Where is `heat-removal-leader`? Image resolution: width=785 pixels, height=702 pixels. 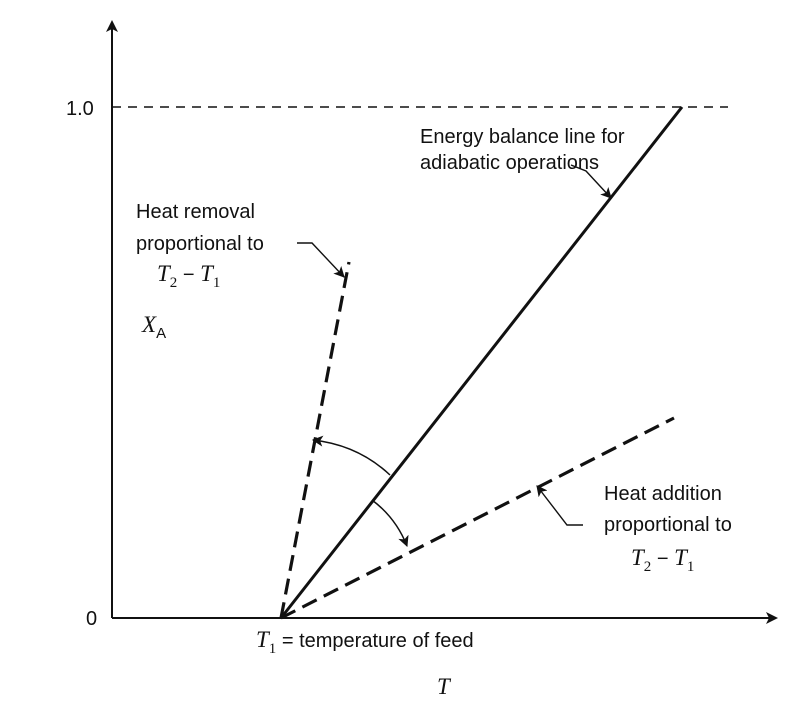 heat-removal-leader is located at coordinates (321, 260).